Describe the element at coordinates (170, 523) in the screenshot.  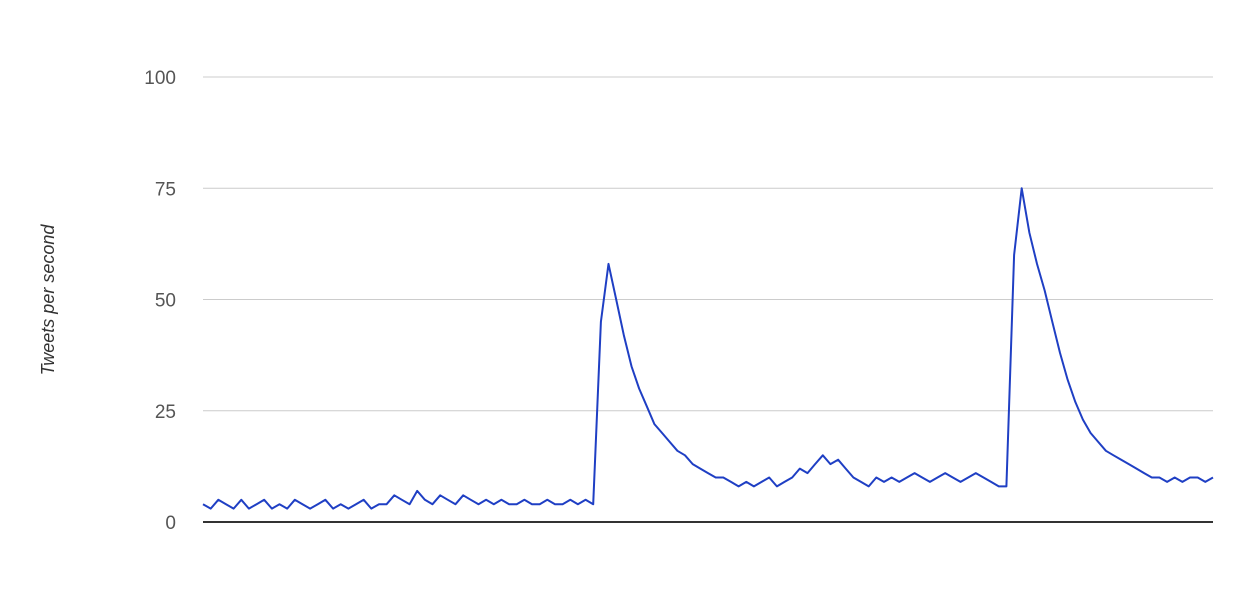
I see `y-tick-label: 0` at that location.